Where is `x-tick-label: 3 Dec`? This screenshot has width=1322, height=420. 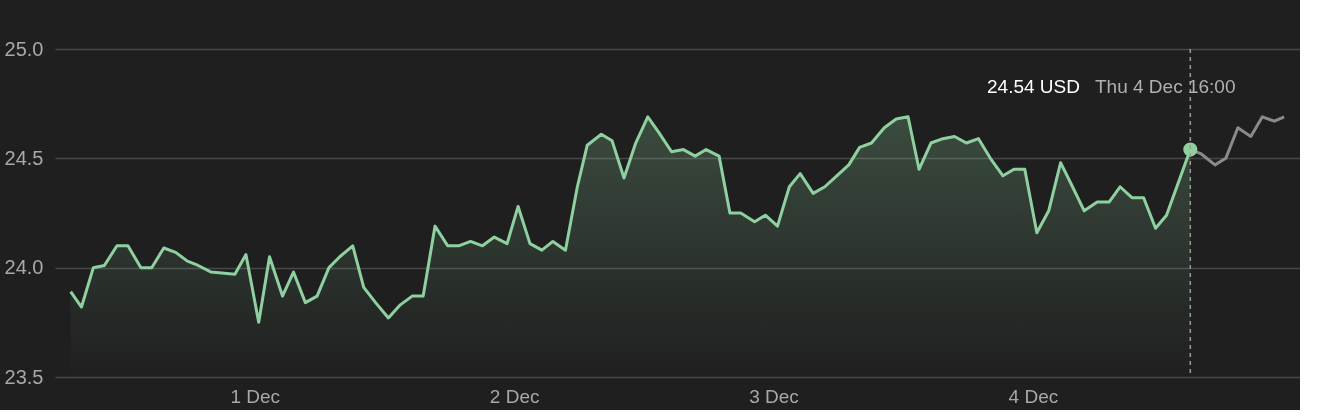
x-tick-label: 3 Dec is located at coordinates (774, 396).